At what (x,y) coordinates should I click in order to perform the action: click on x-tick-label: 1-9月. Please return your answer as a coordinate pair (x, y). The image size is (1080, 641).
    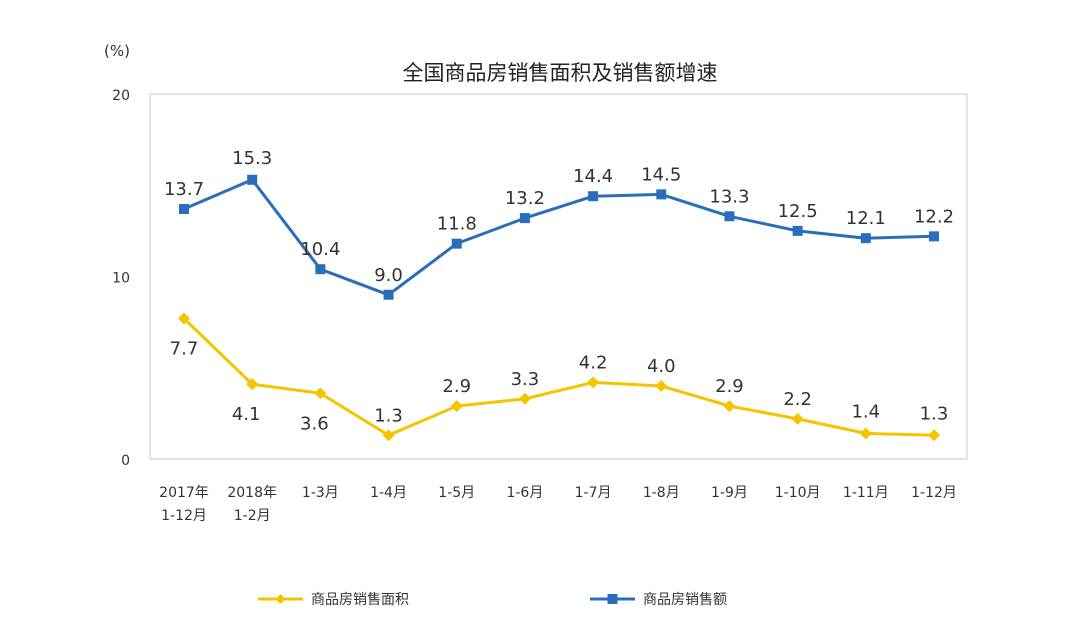
    Looking at the image, I should click on (729, 493).